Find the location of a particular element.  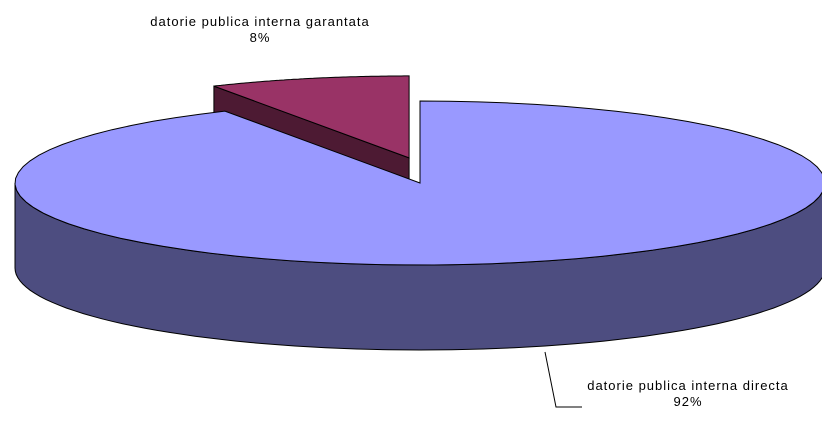

slice-label: datorie publica interna directa 92% is located at coordinates (688, 394).